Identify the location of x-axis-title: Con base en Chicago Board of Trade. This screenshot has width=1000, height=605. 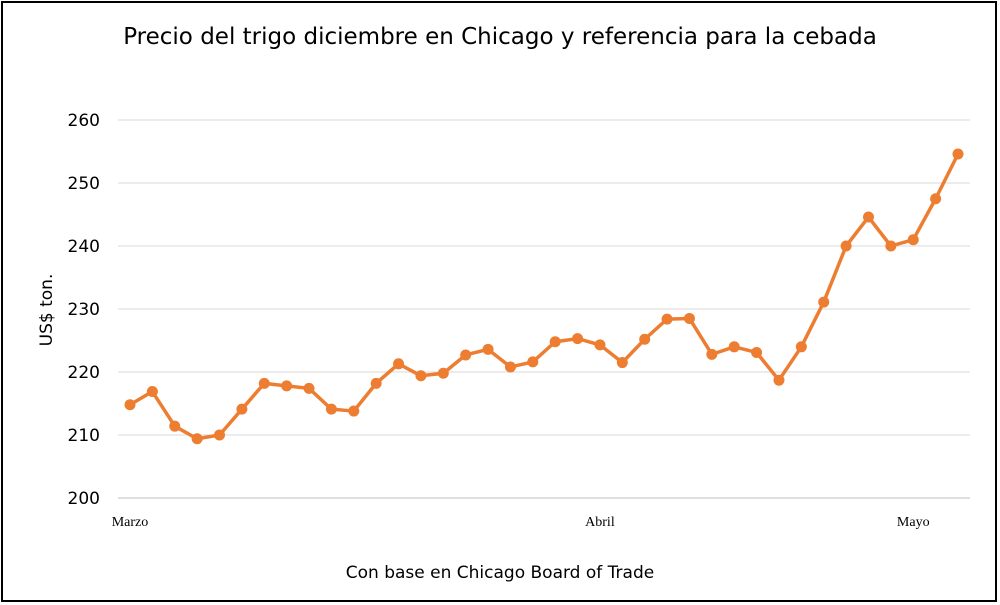
(500, 573).